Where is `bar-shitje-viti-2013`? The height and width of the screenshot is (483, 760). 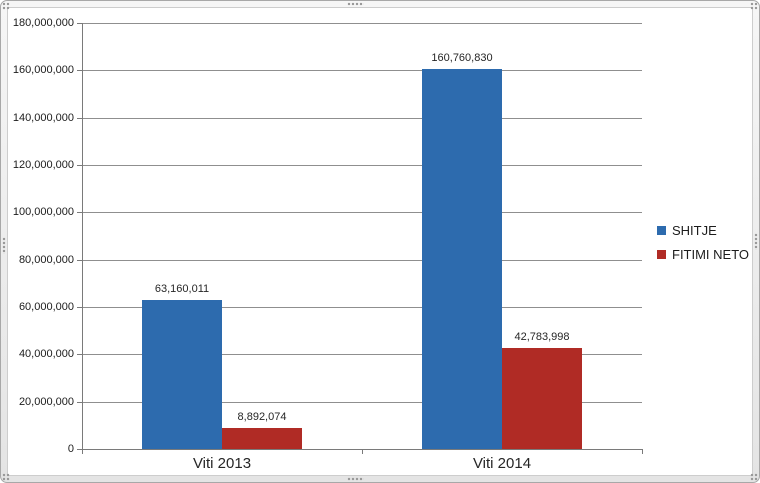
bar-shitje-viti-2013 is located at coordinates (182, 374).